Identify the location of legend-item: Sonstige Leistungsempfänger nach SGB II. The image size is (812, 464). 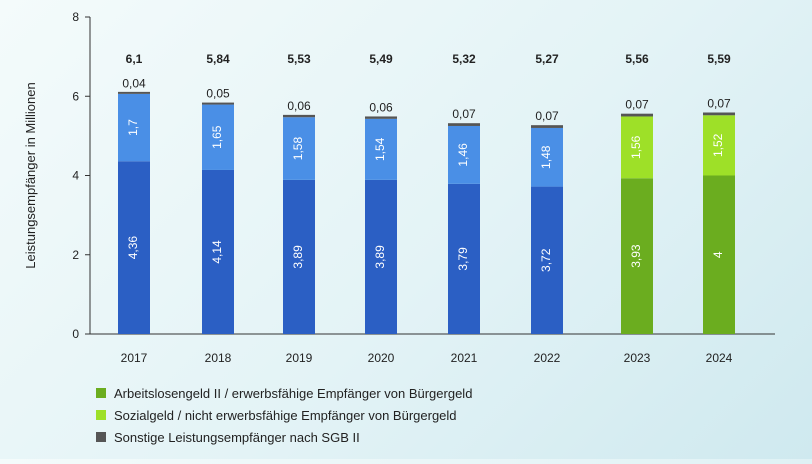
(284, 437).